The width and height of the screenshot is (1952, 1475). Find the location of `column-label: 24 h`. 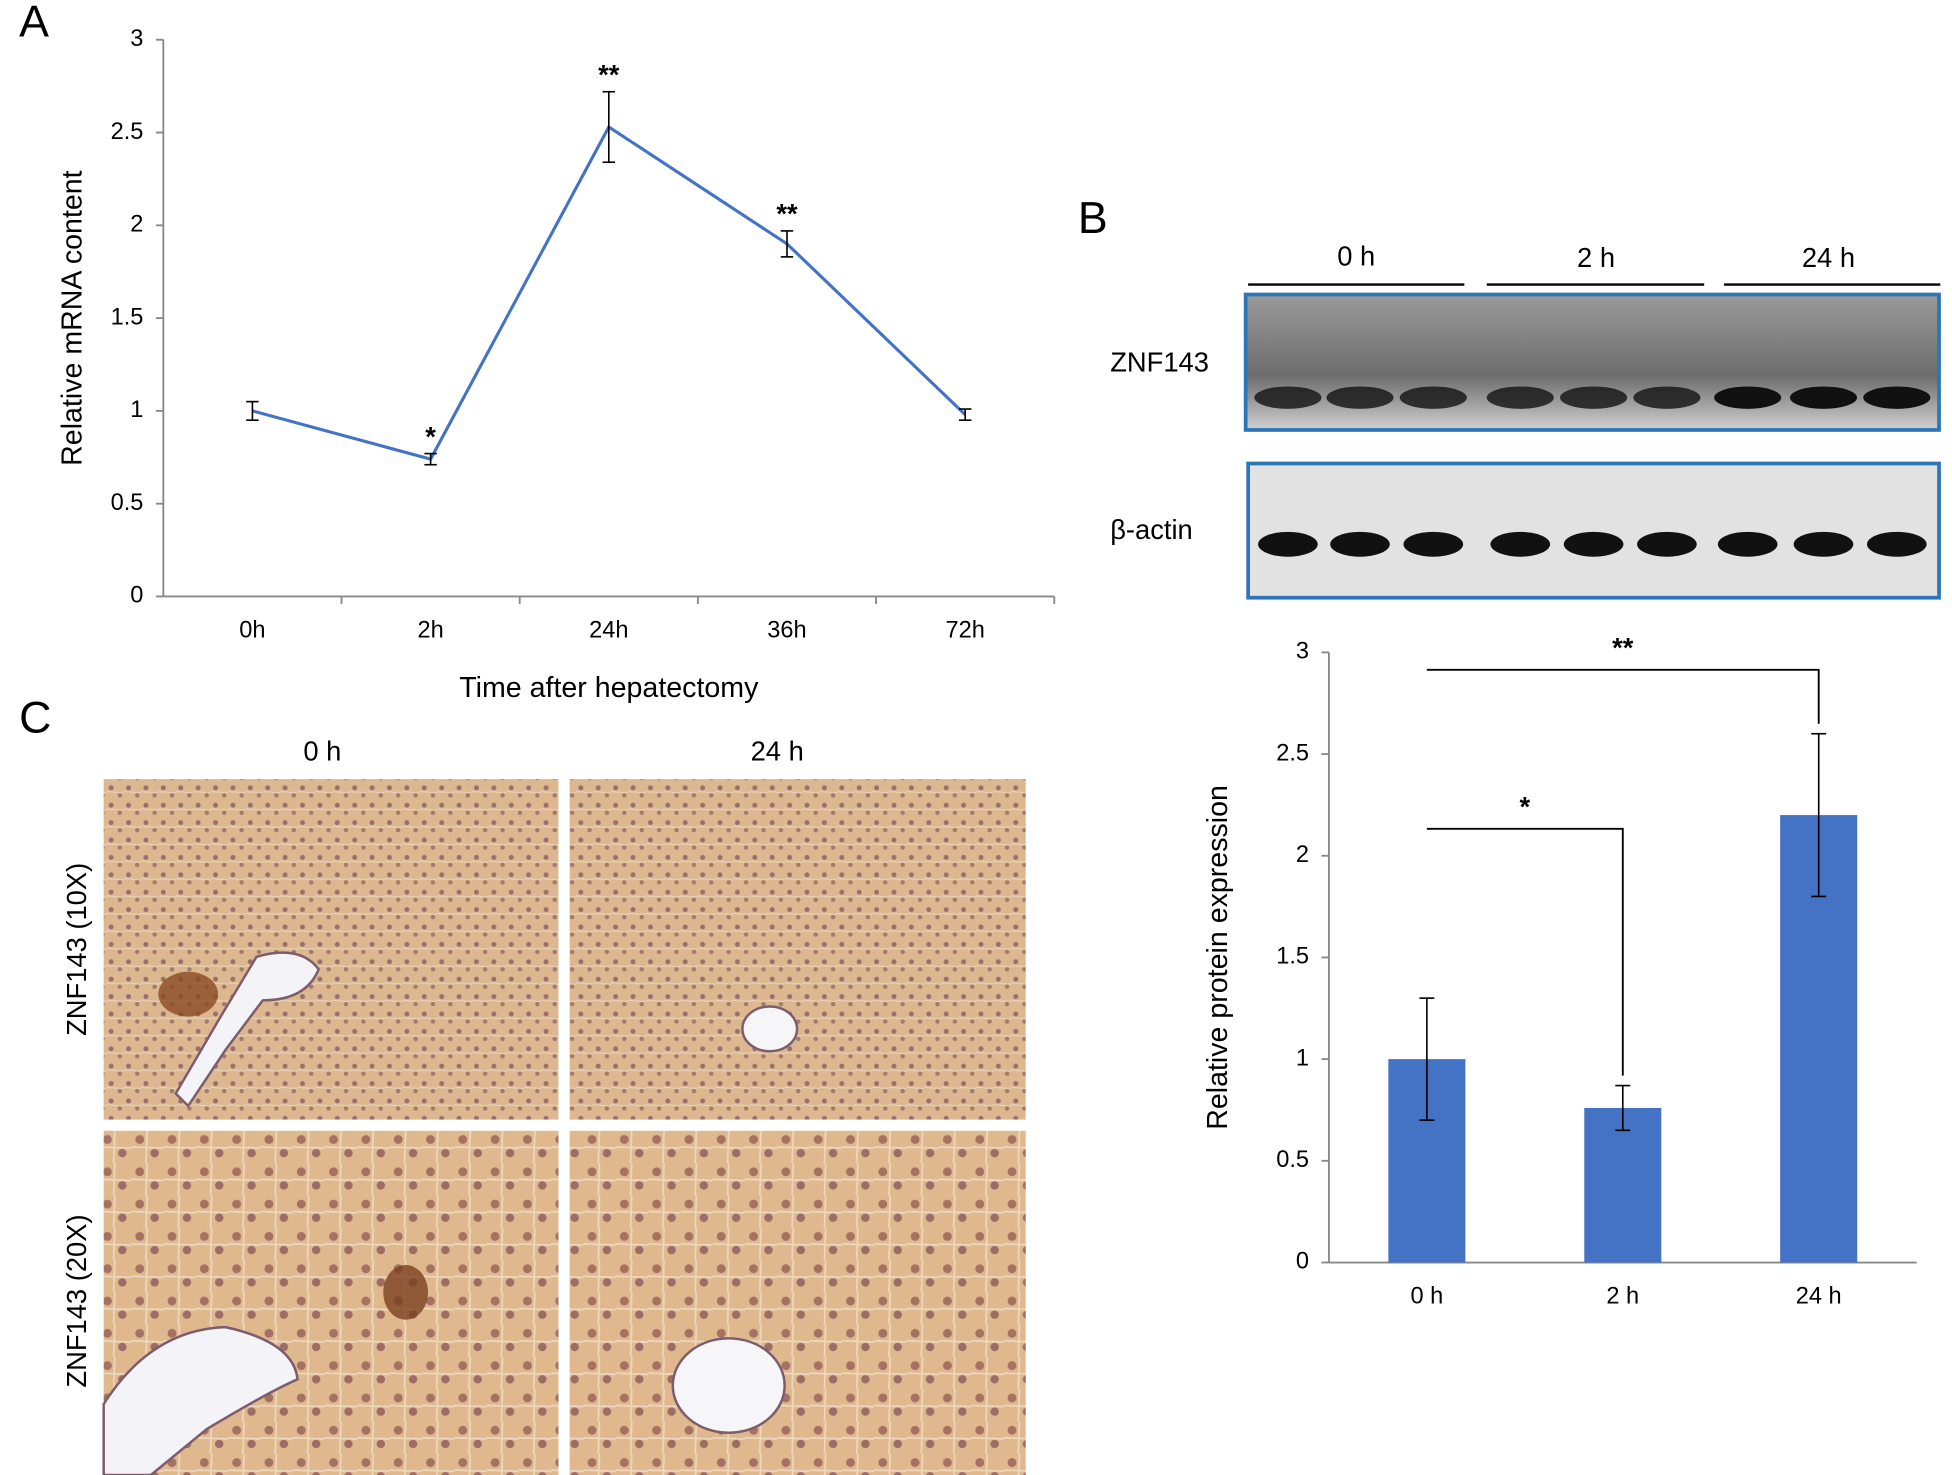

column-label: 24 h is located at coordinates (777, 750).